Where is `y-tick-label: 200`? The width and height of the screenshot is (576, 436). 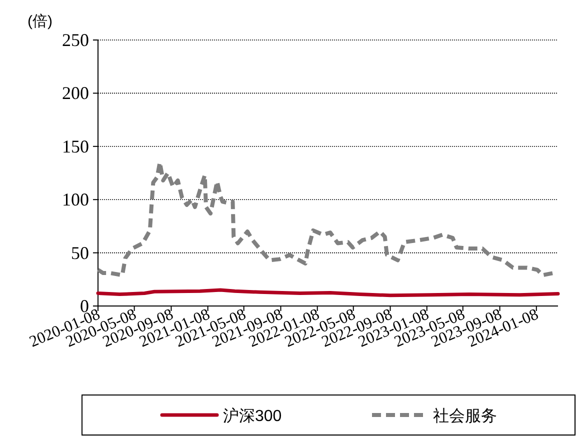
y-tick-label: 200 is located at coordinates (75, 93).